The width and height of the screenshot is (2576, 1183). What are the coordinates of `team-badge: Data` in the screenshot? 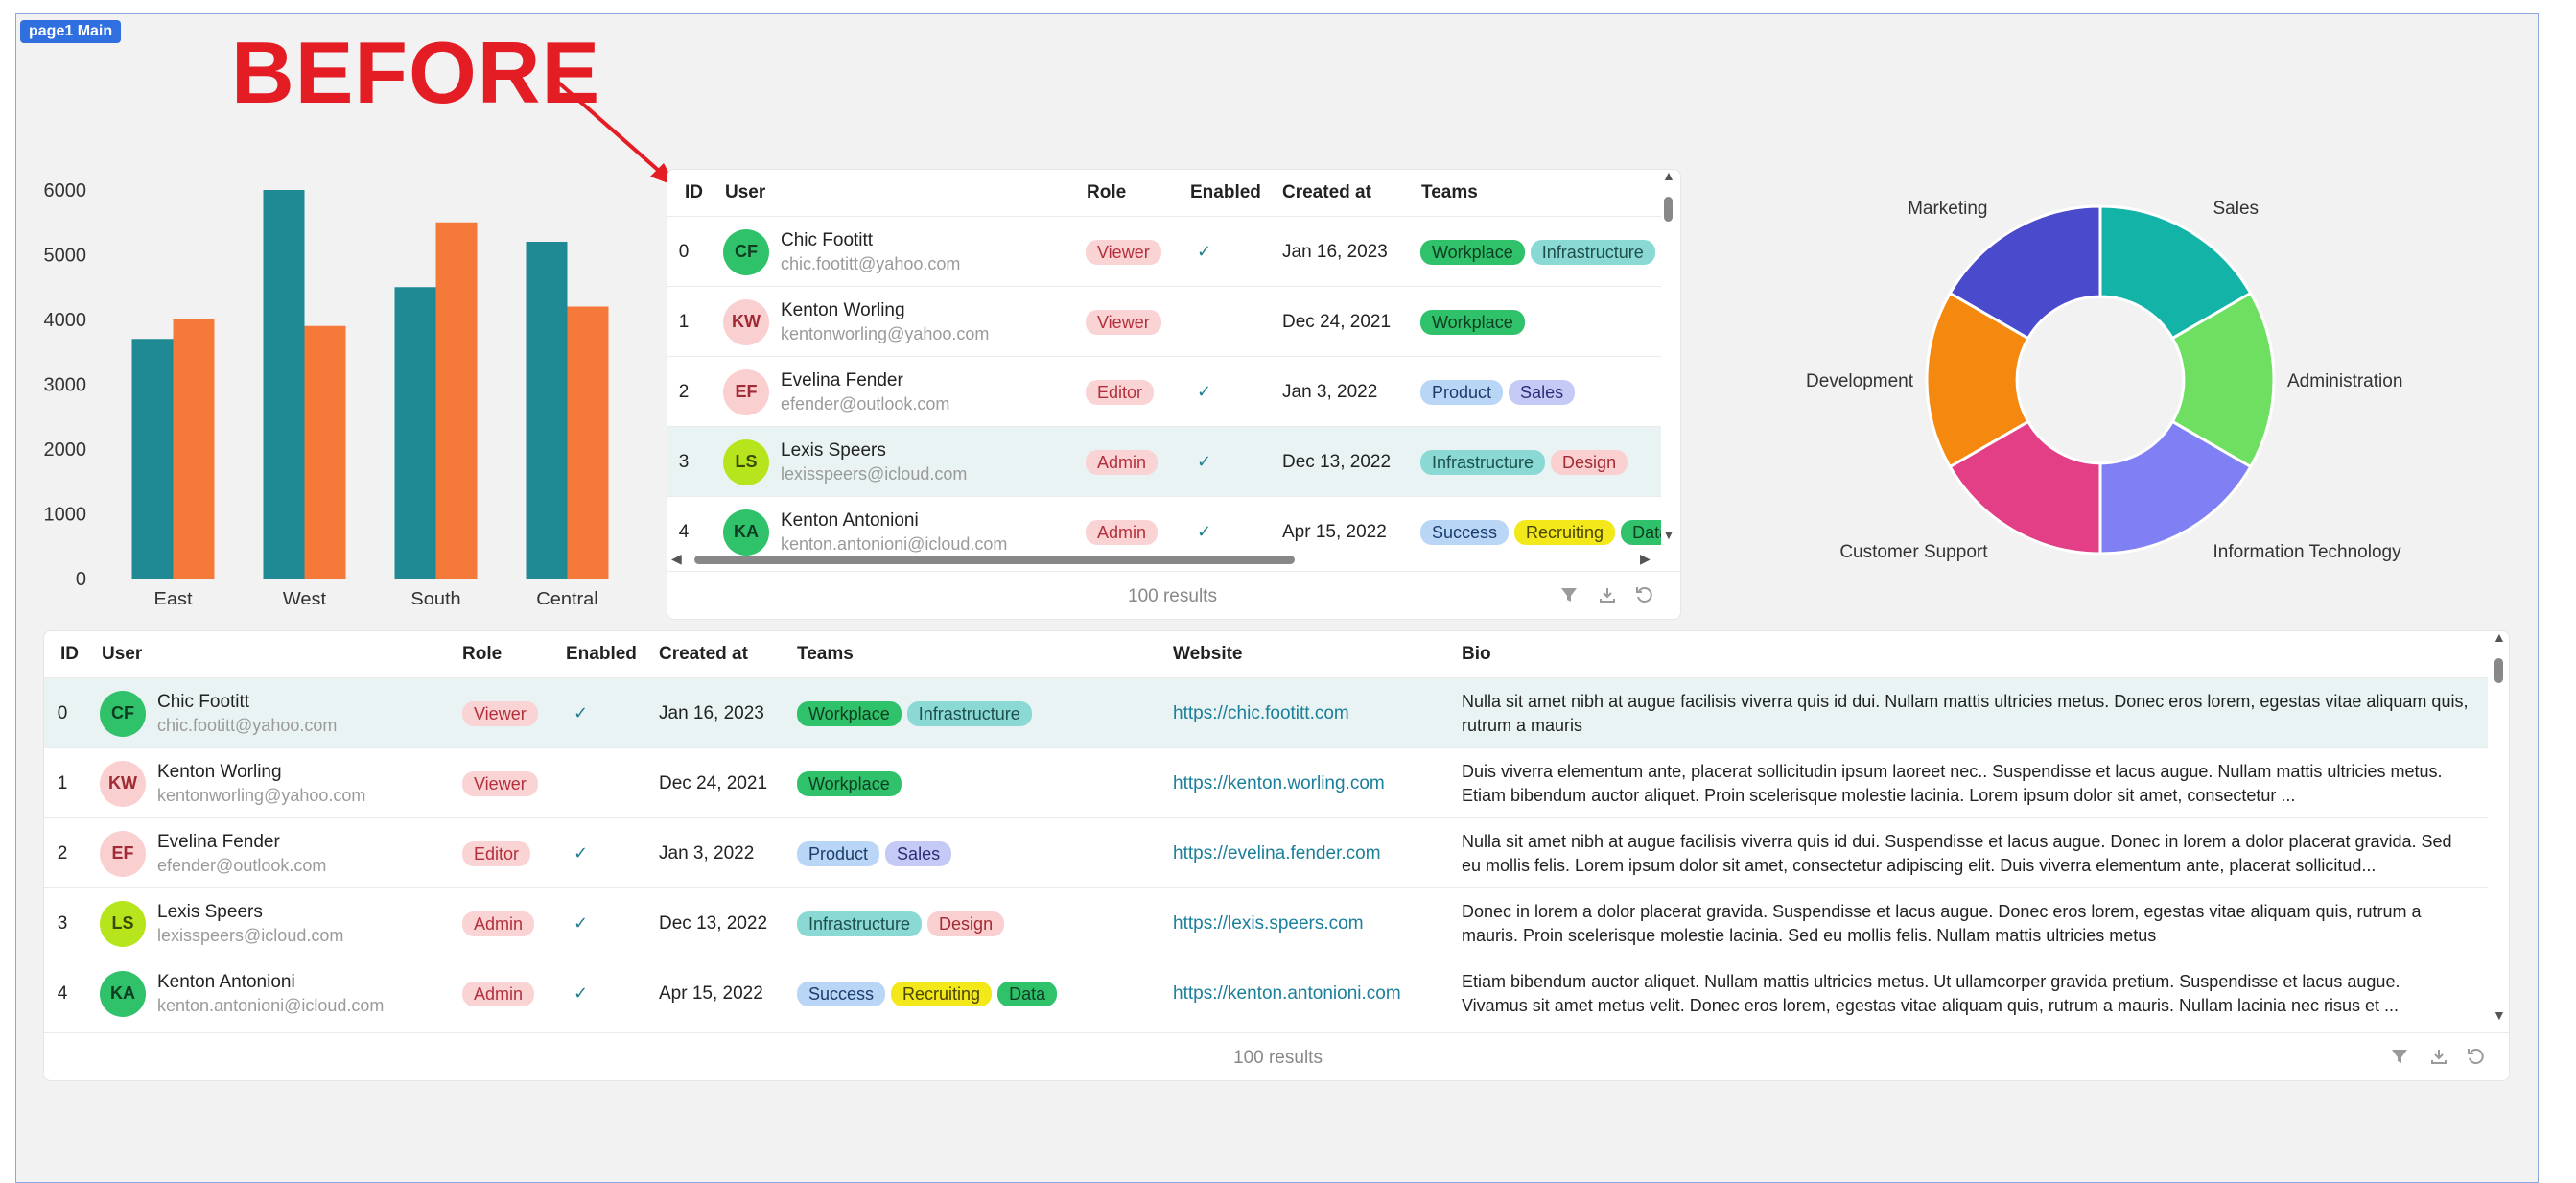 It's located at (1027, 993).